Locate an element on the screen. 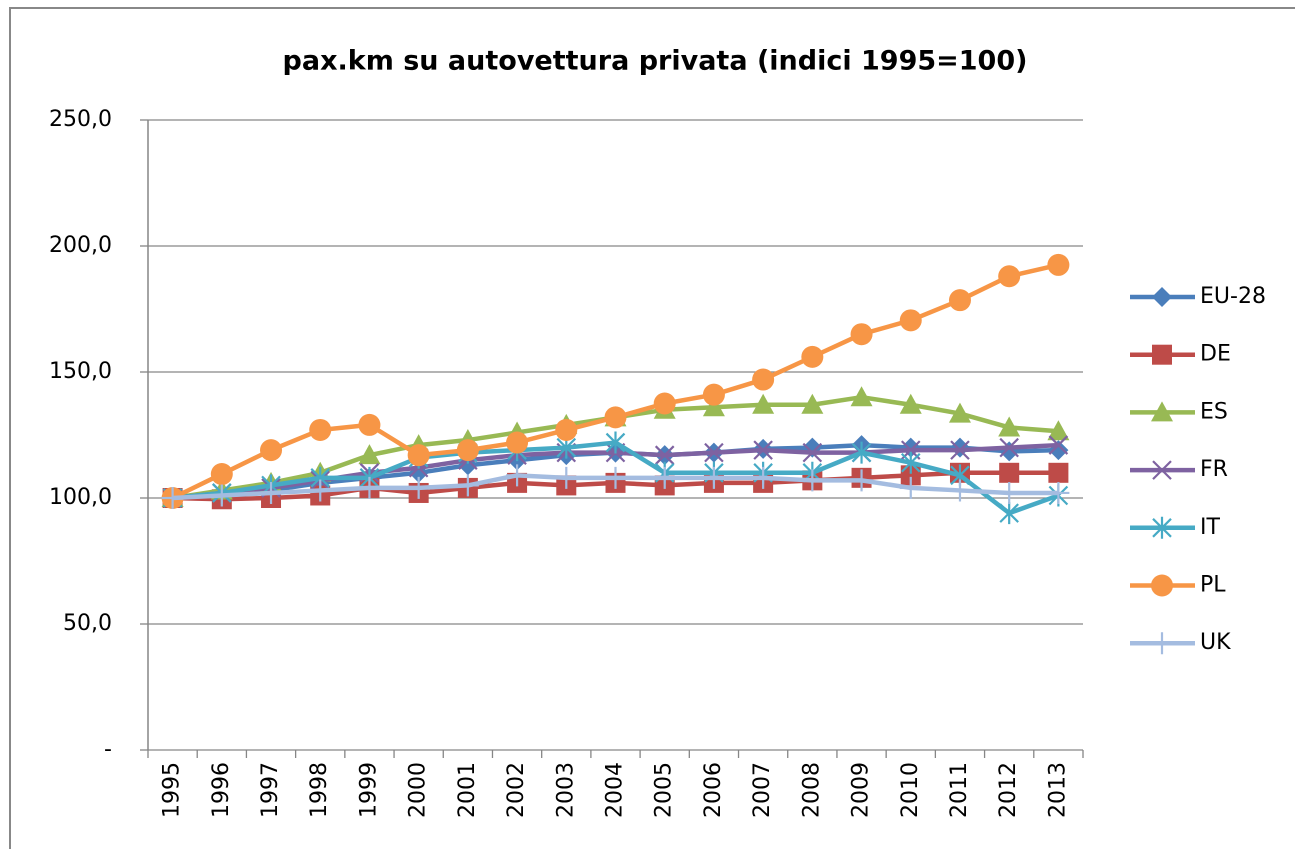 This screenshot has width=1295, height=853. x-tick-label: 1996 is located at coordinates (221, 790).